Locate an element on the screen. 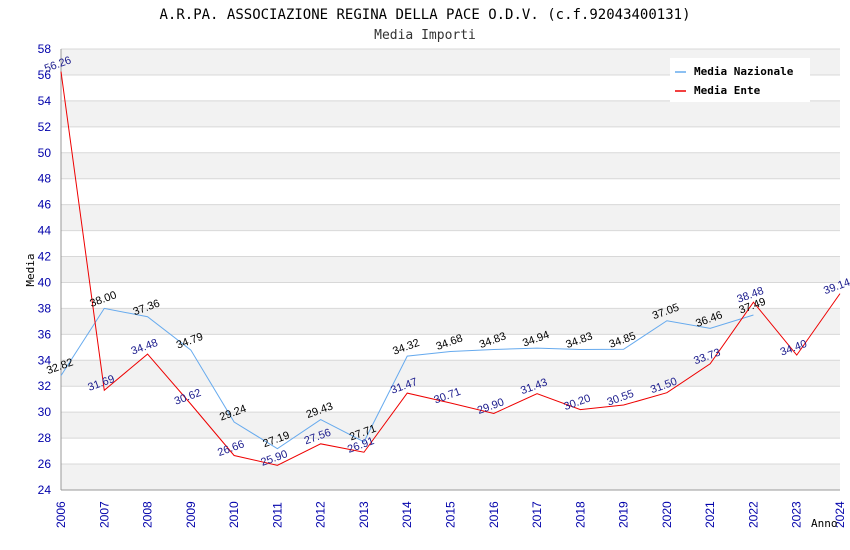 The height and width of the screenshot is (550, 850). legend-box is located at coordinates (740, 80).